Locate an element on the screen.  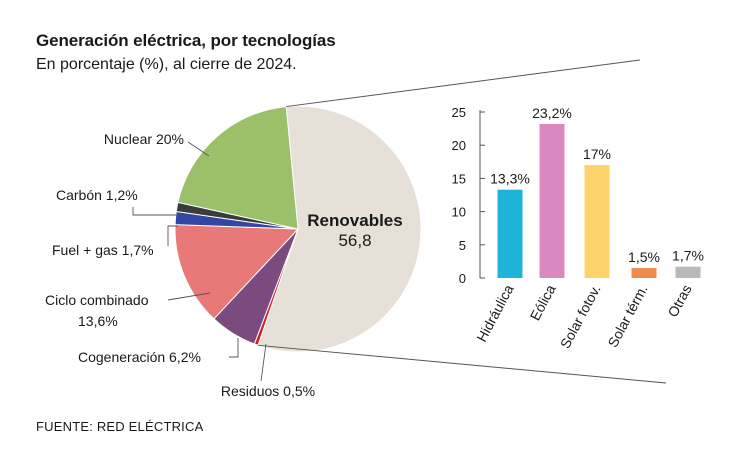
bar-y-tick-label: 5 is located at coordinates (462, 245).